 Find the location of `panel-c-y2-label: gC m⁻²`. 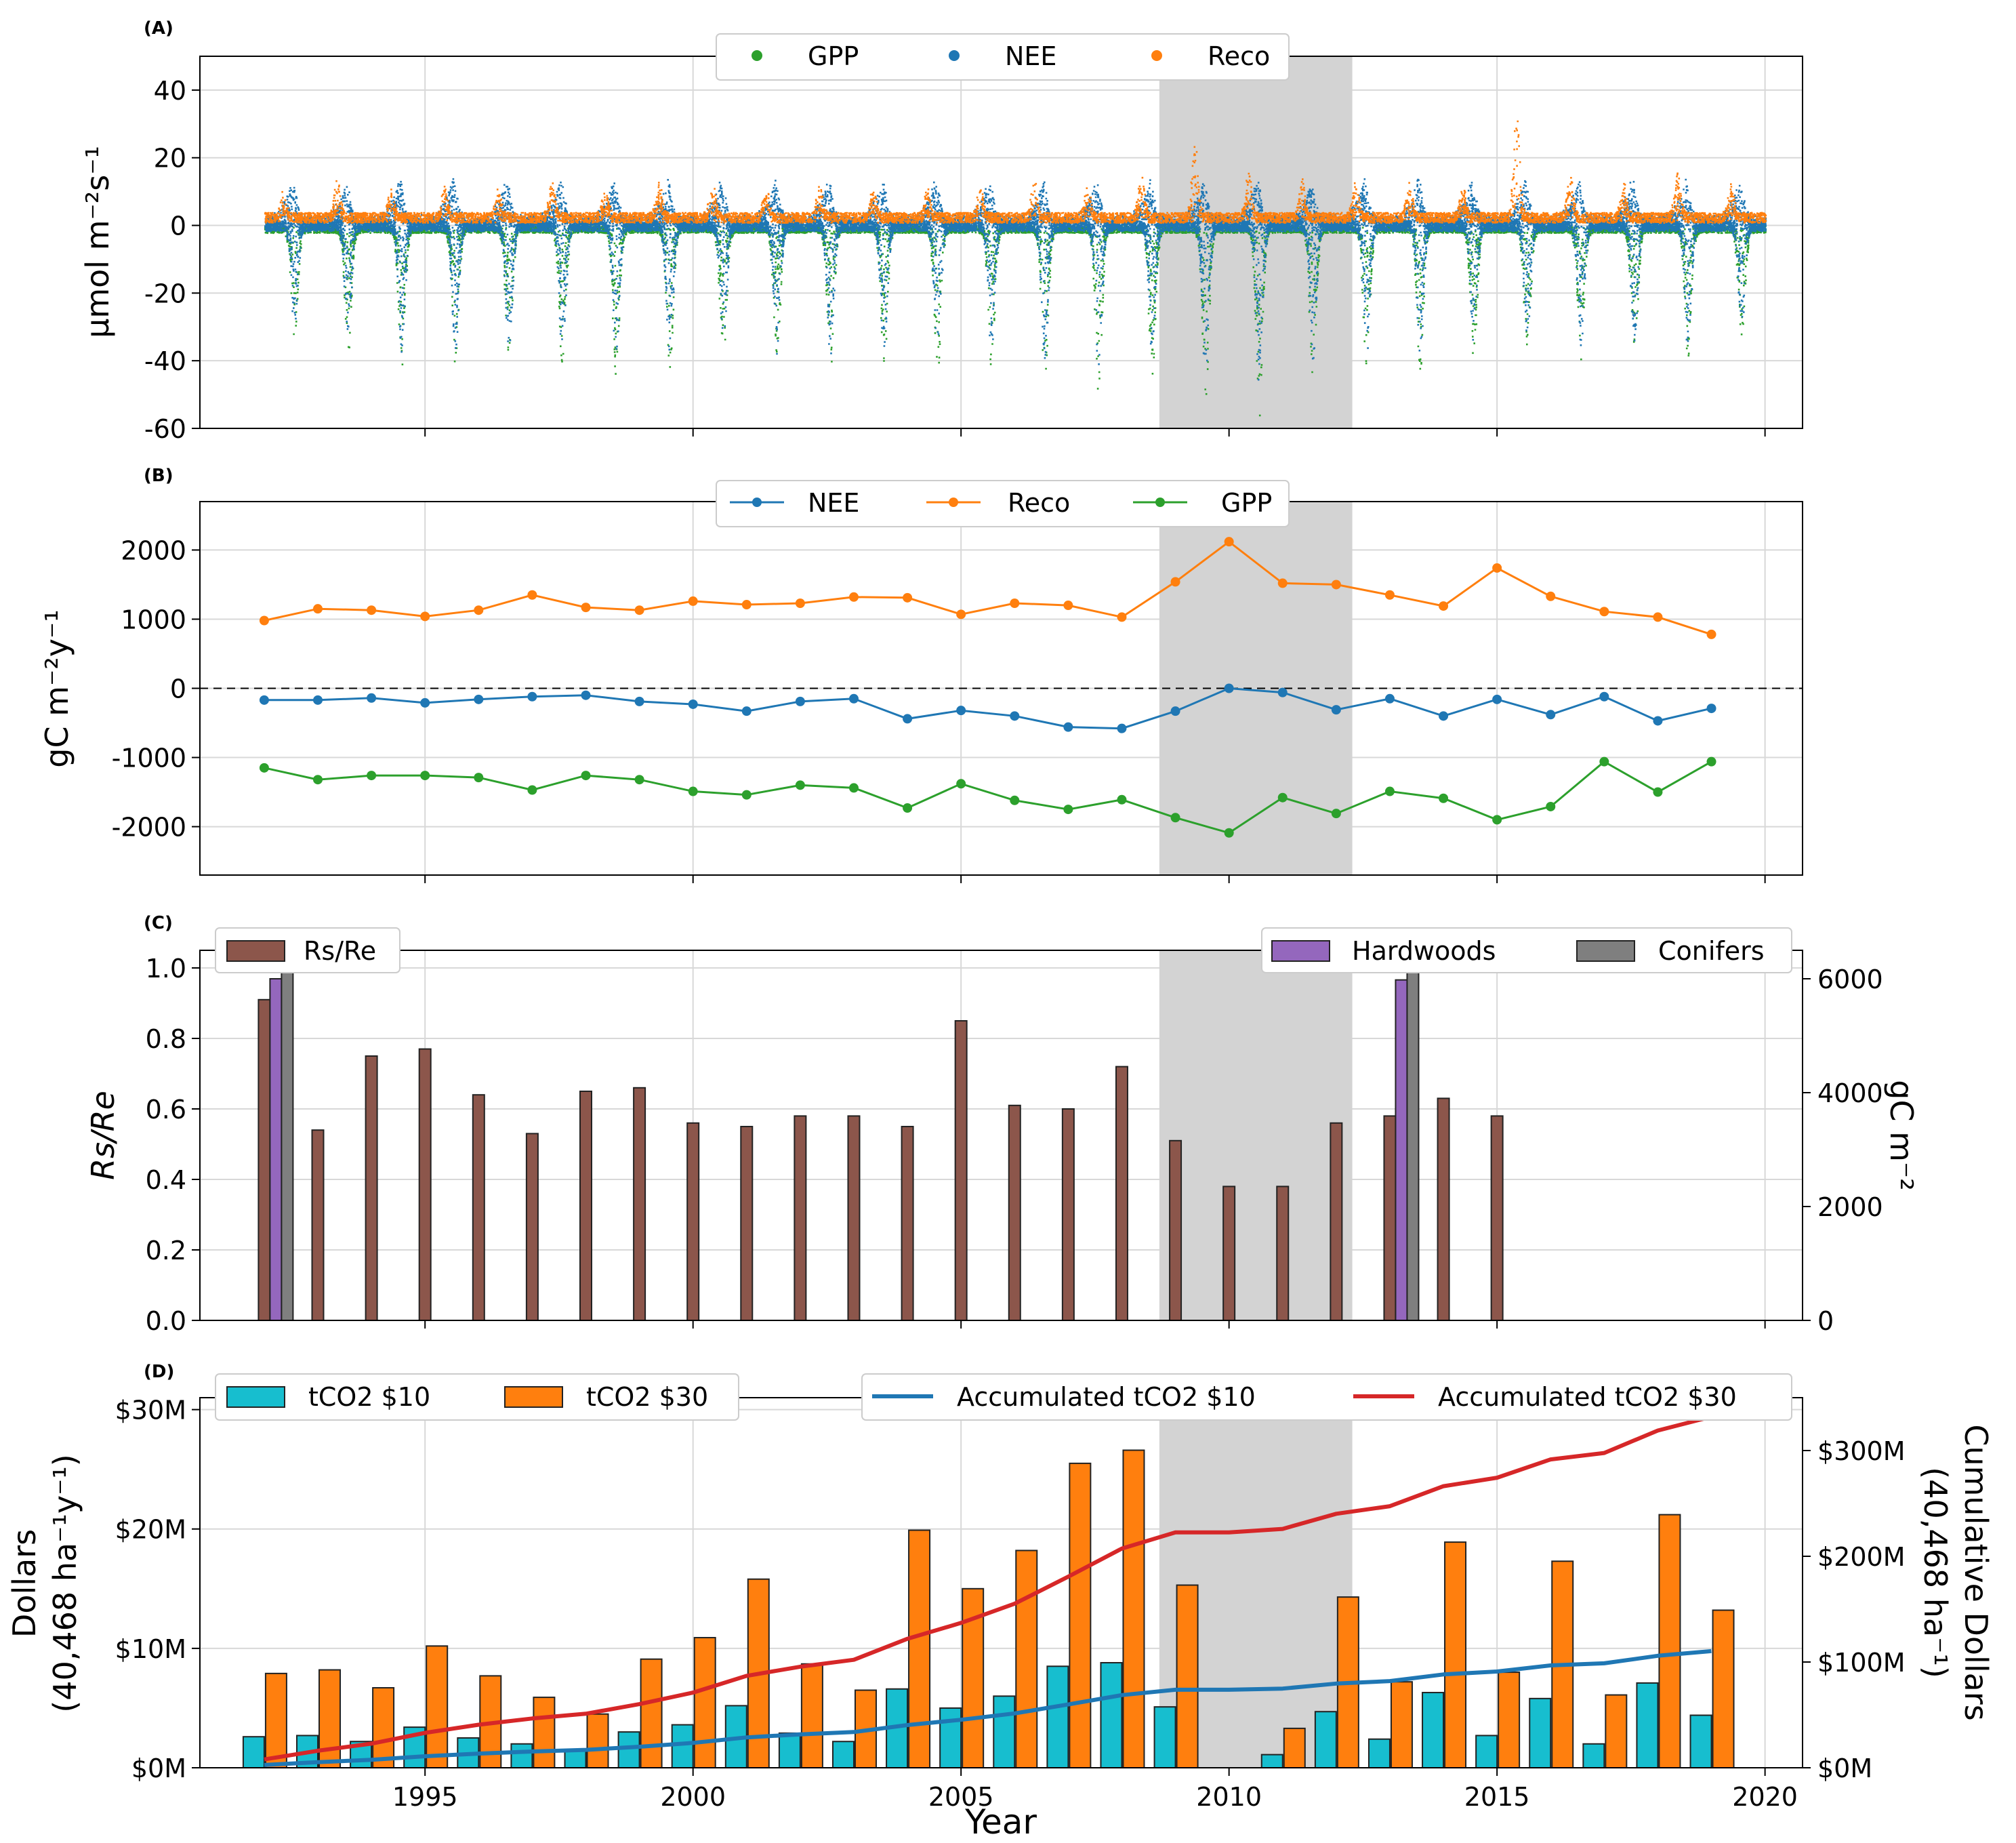

panel-c-y2-label: gC m⁻² is located at coordinates (1901, 1135).